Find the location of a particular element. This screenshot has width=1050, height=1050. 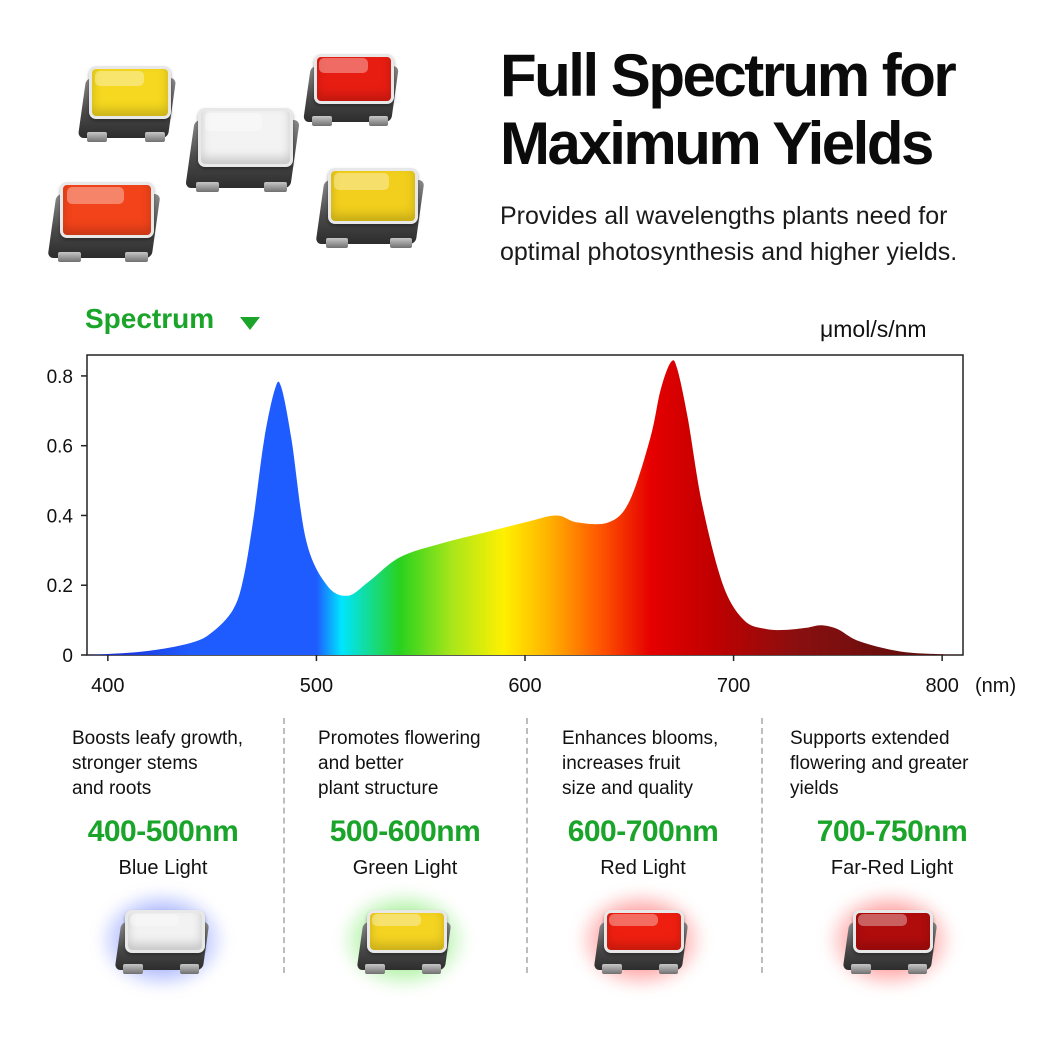

desc-line: Enhances blooms, is located at coordinates (640, 738).